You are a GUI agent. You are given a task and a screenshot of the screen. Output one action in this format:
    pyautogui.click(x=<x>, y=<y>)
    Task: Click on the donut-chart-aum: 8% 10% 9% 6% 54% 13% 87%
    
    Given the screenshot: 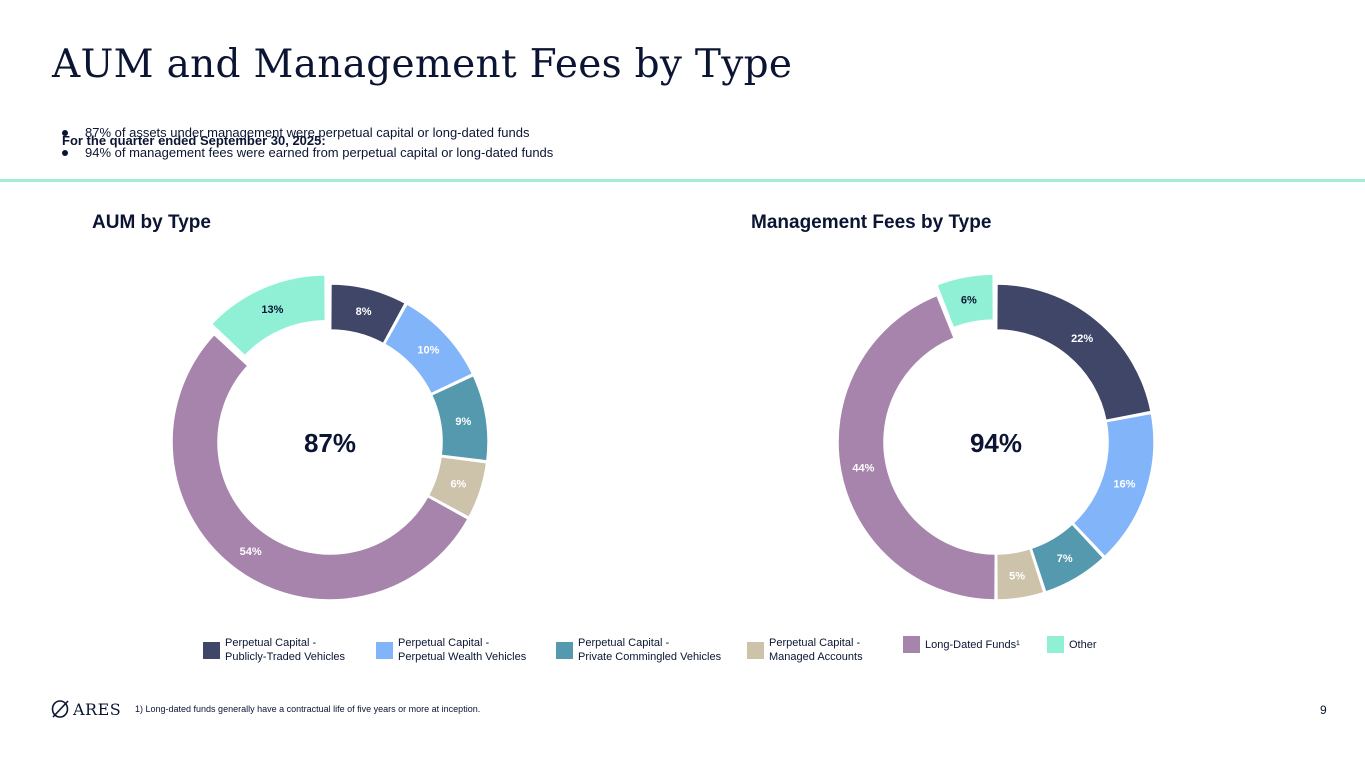 What is the action you would take?
    pyautogui.click(x=330, y=437)
    